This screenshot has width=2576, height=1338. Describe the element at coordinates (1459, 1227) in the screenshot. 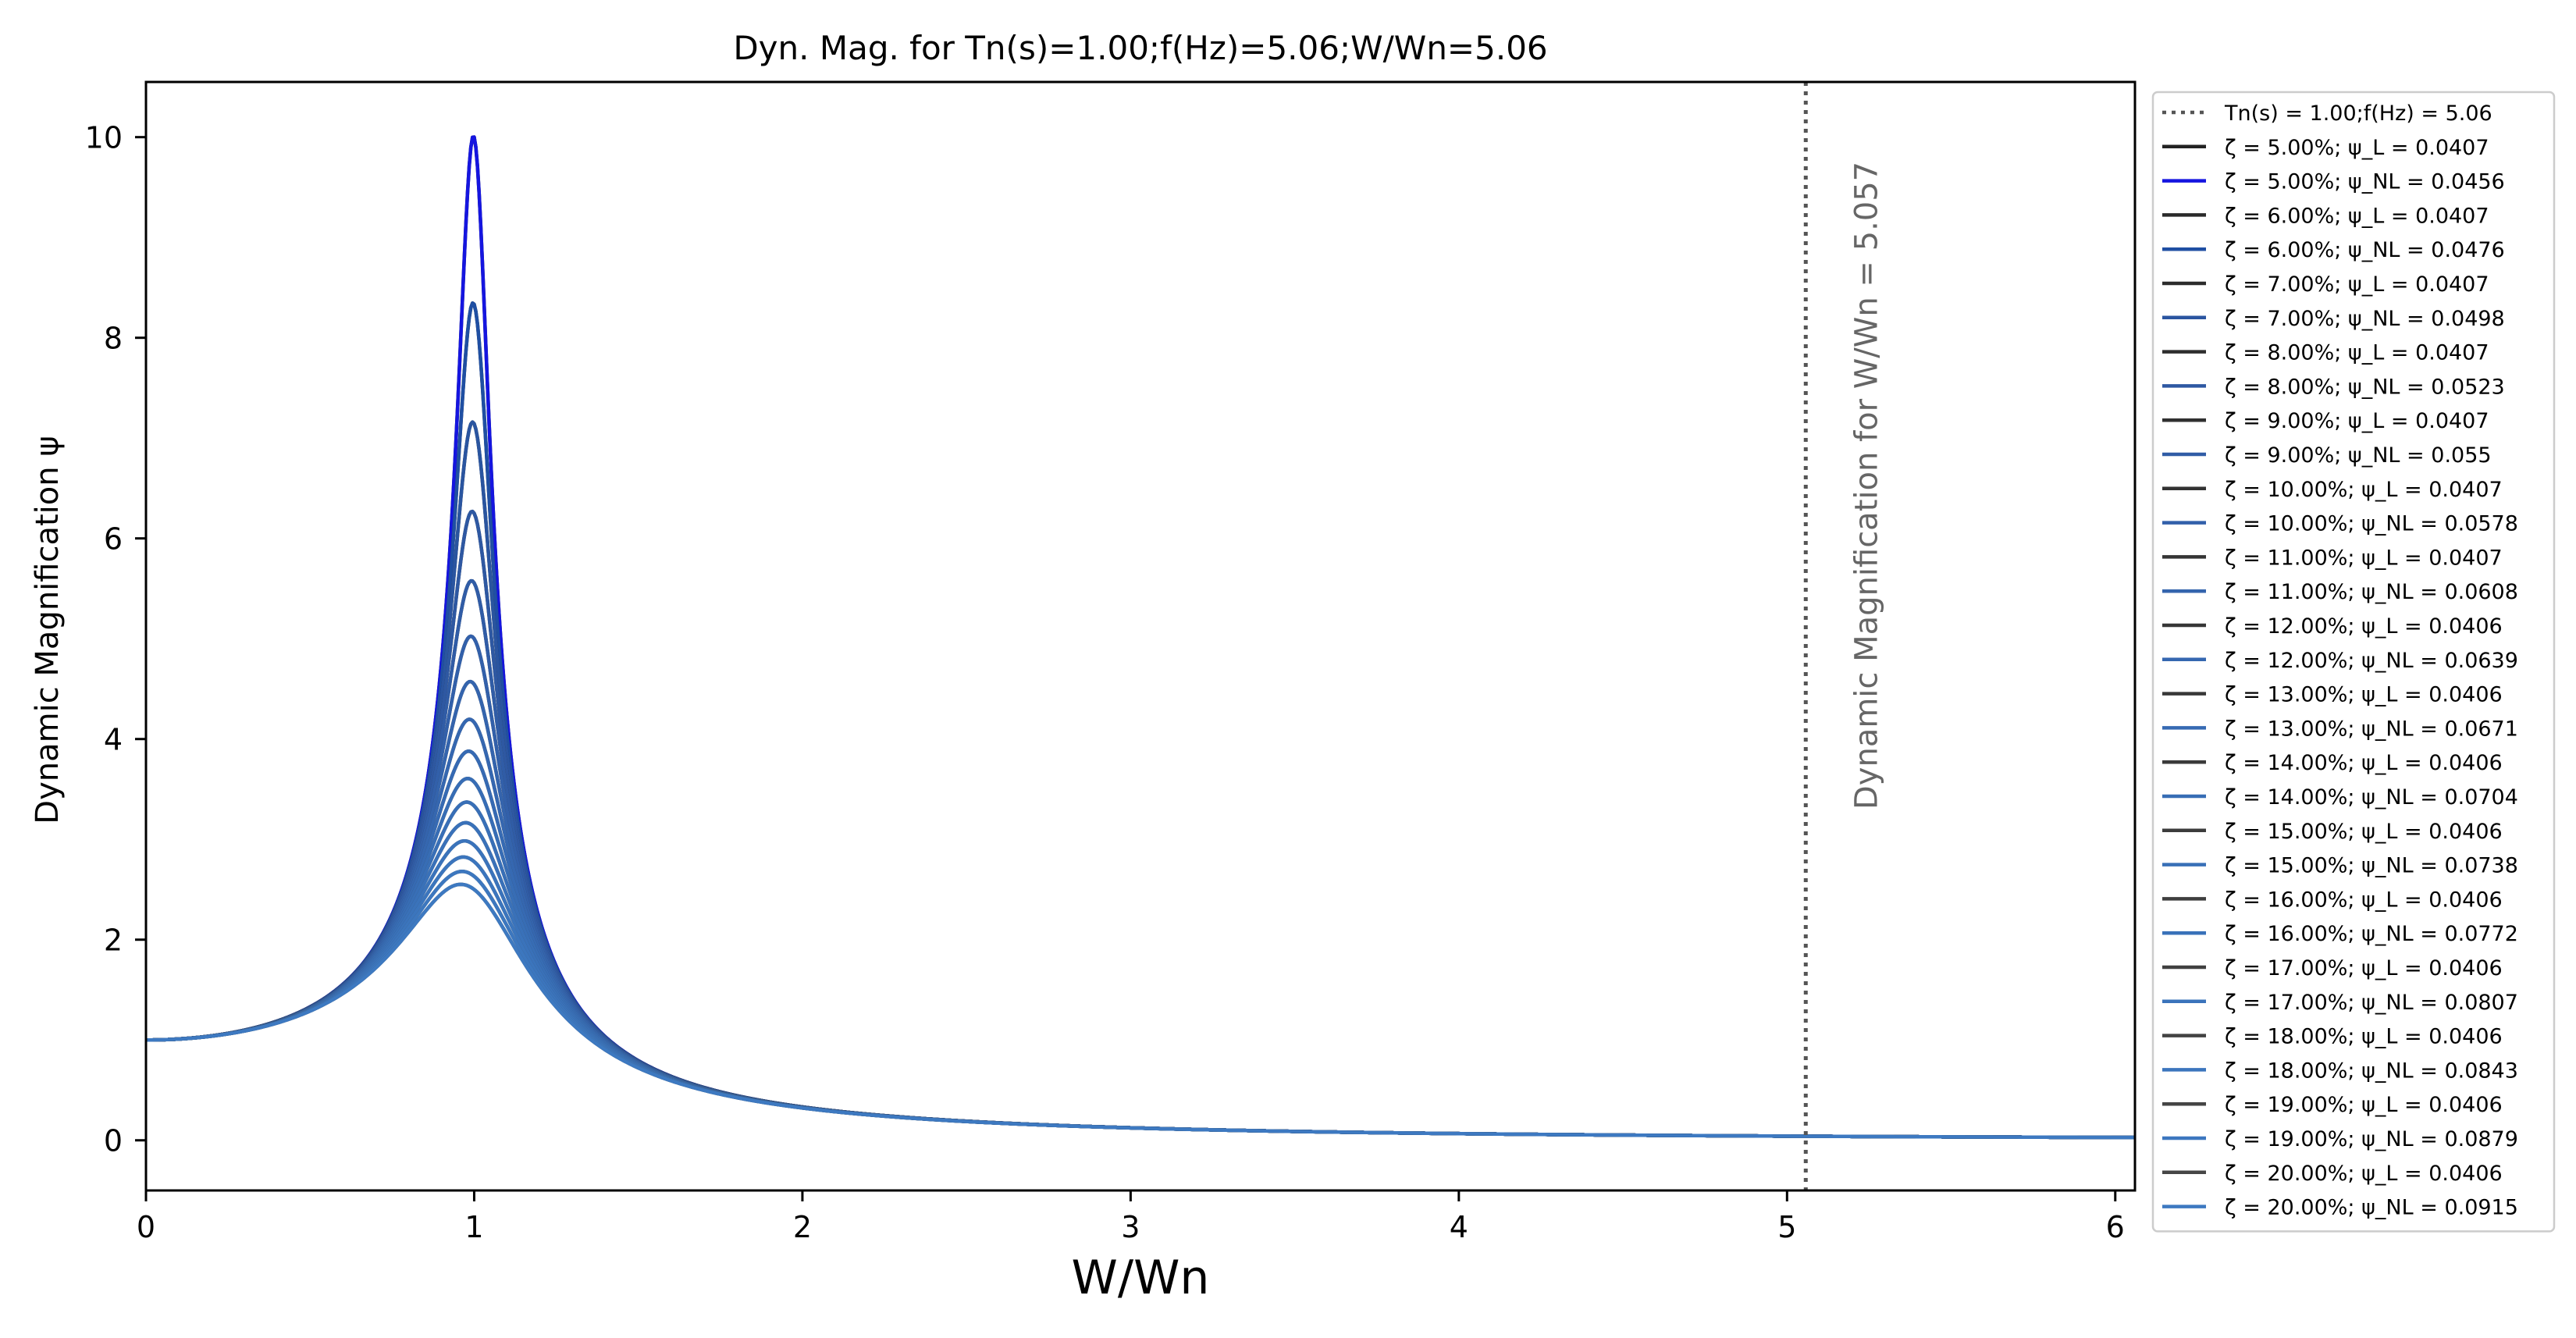

I see `x-tick-label: 4` at that location.